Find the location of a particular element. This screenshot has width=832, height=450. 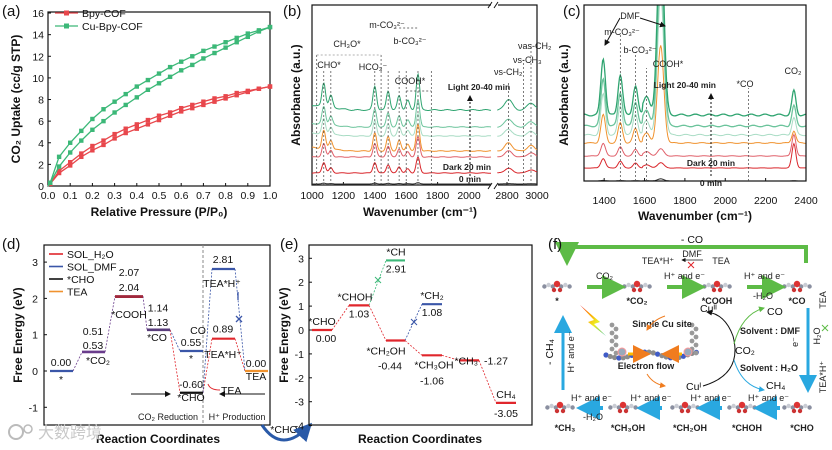

single-cu-site-label: Single Cu site is located at coordinates (662, 324).